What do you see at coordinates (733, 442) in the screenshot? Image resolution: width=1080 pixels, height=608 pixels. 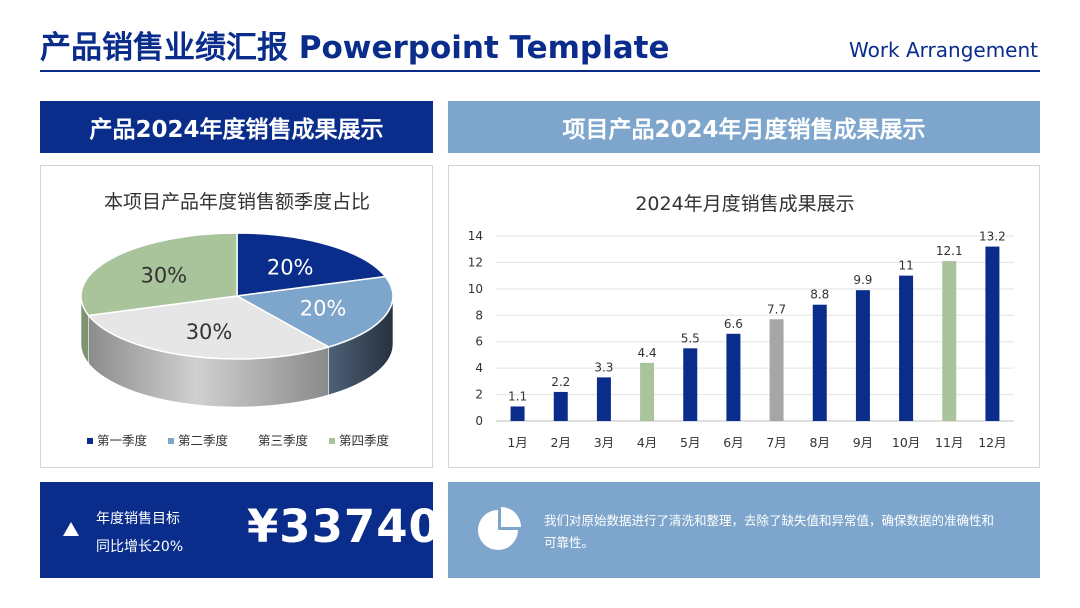 I see `x-tick-label: 6月` at bounding box center [733, 442].